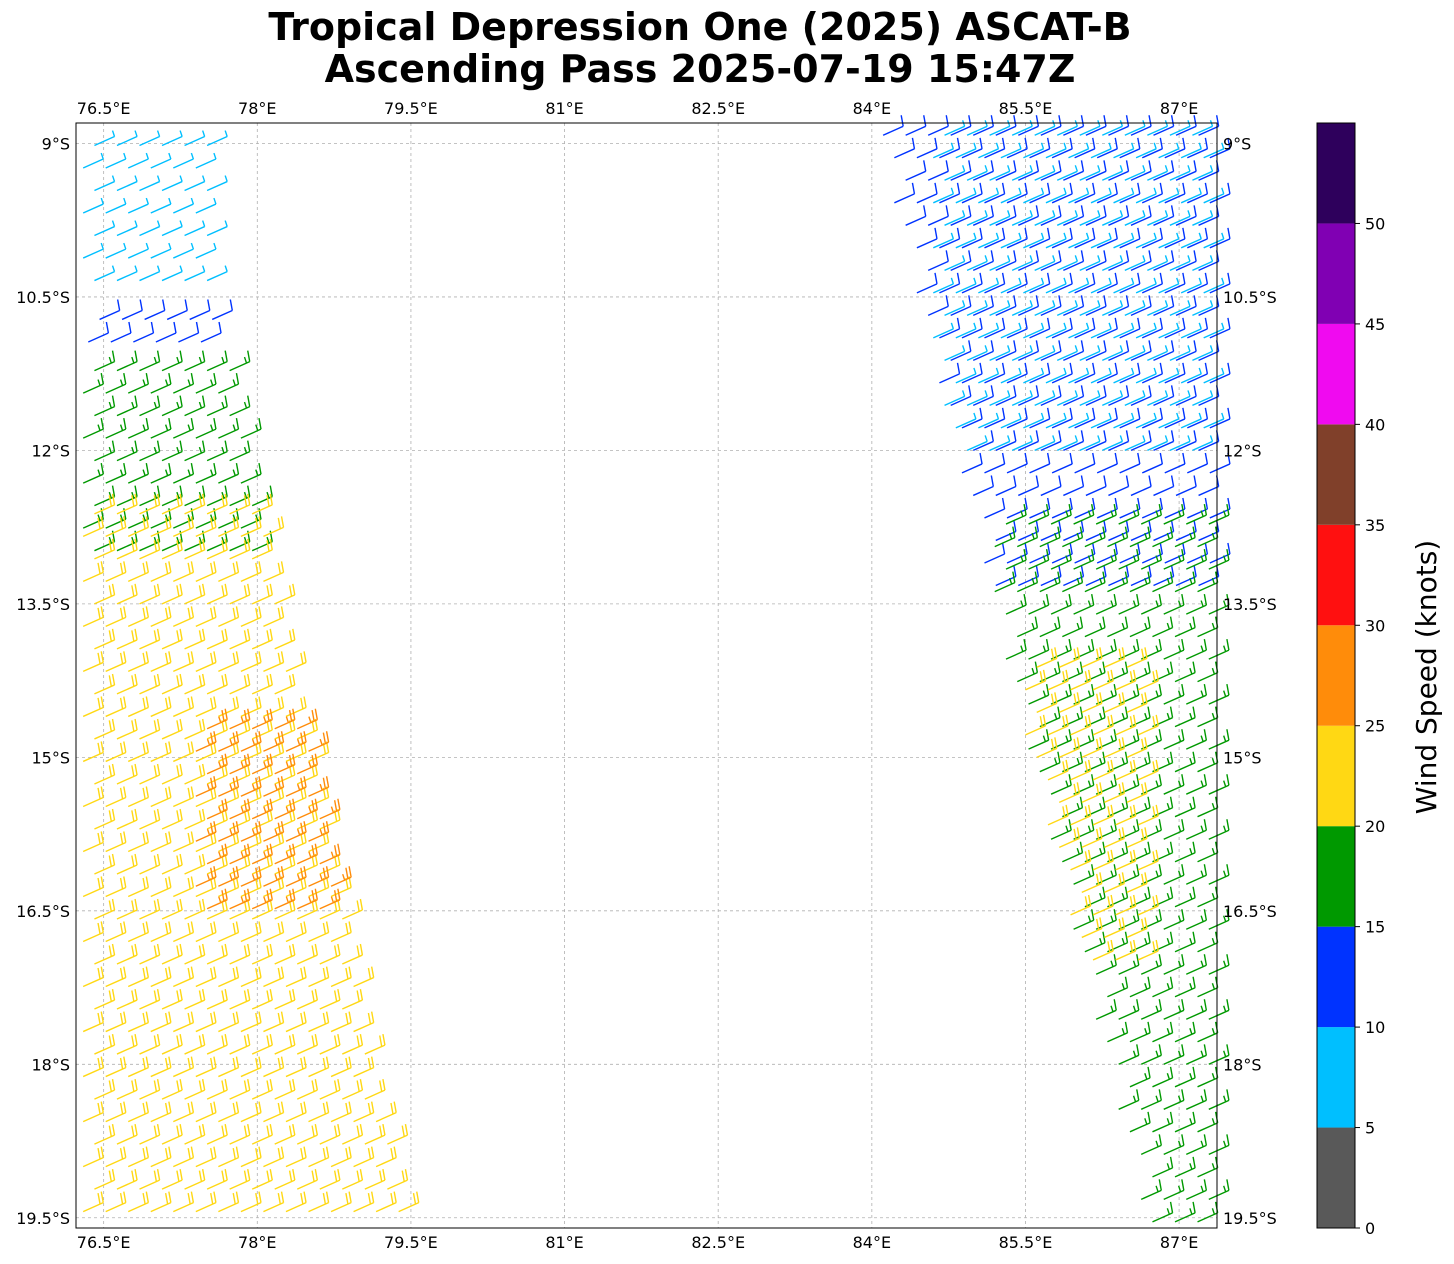  I want to click on lon-tick-label-bottom: 76.5°E, so click(104, 1242).